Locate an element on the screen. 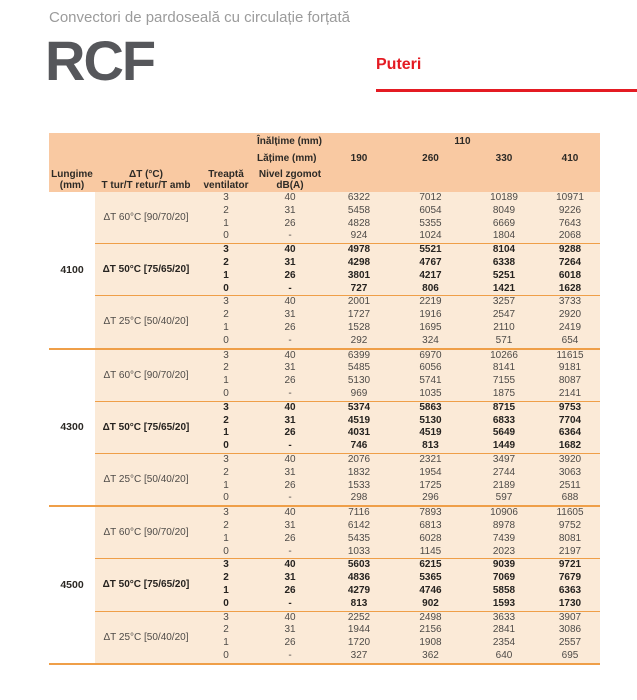 Image resolution: width=637 pixels, height=700 pixels. power-value-cell: 1533 is located at coordinates (359, 485).